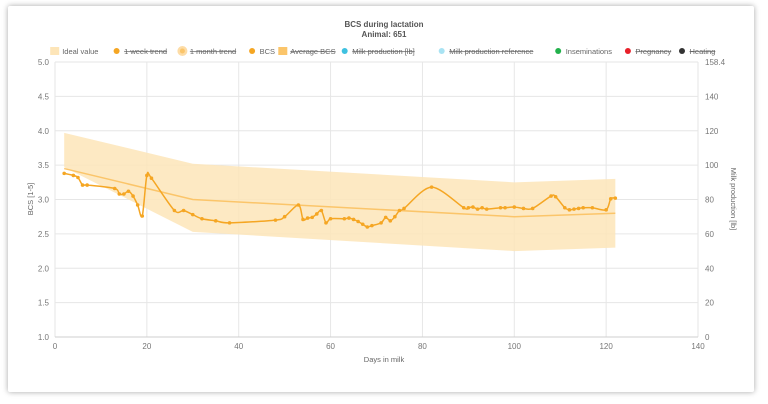  Describe the element at coordinates (213, 51) in the screenshot. I see `legend-item-label: 1 month trend` at that location.